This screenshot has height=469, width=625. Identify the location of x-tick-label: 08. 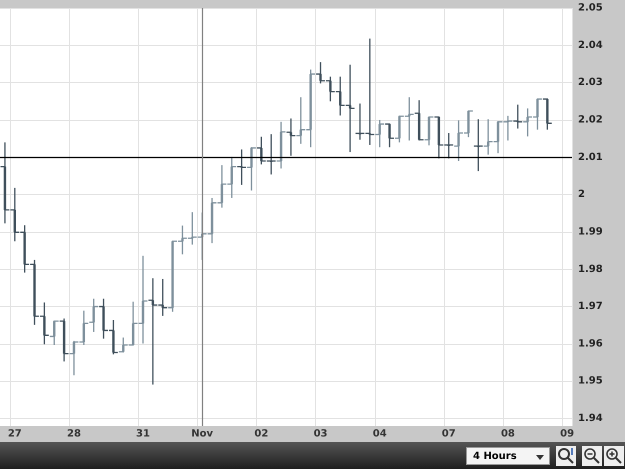
(507, 434).